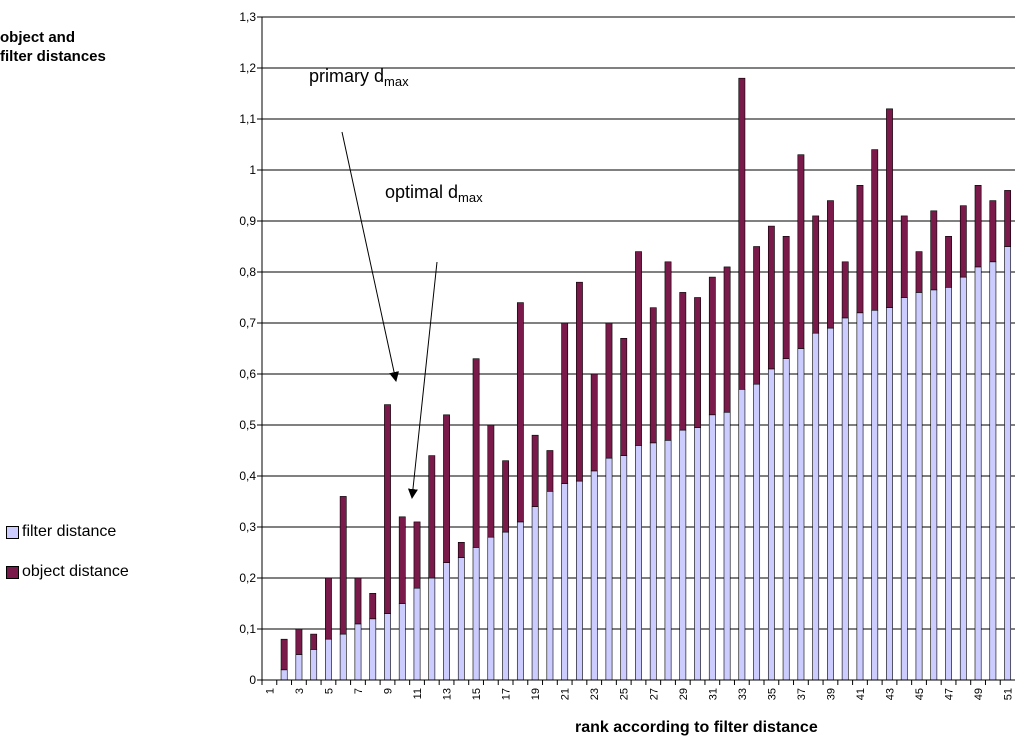 The image size is (1015, 742). What do you see at coordinates (831, 694) in the screenshot?
I see `x-tick-label: 39` at bounding box center [831, 694].